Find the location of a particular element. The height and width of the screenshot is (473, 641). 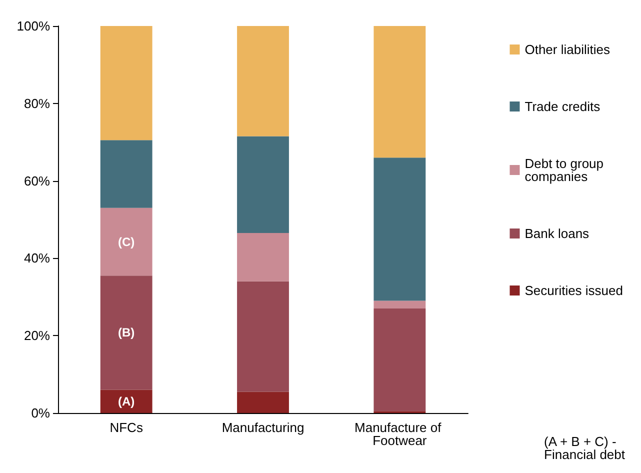

x-tick-label: Manufacture of Footwear is located at coordinates (399, 434).